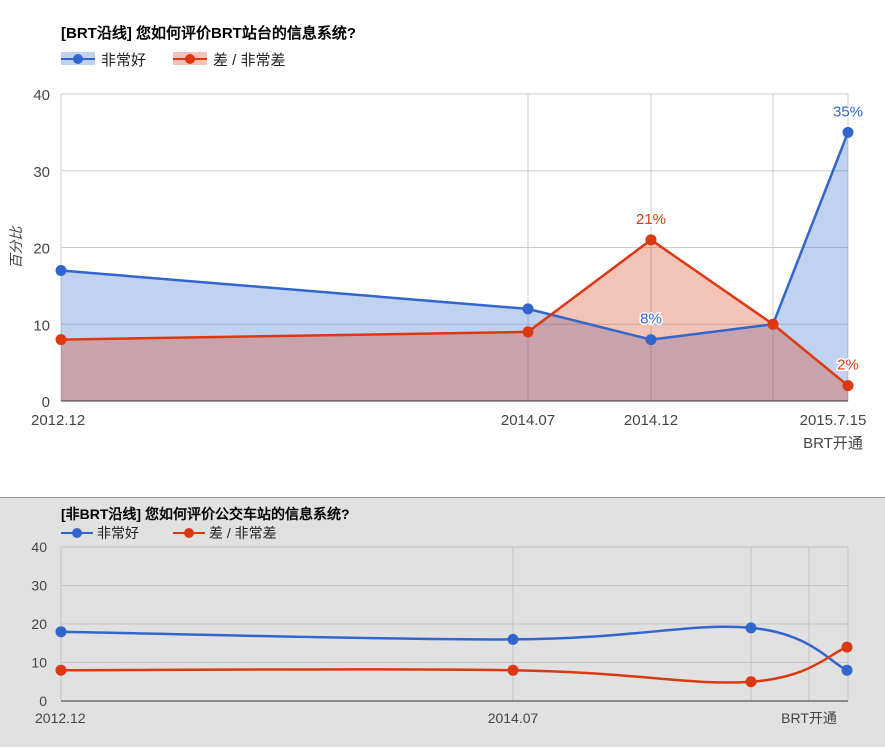  I want to click on chart-title: [BRT沿线] 您如何评价BRT站台的信息系统?, so click(208, 33).